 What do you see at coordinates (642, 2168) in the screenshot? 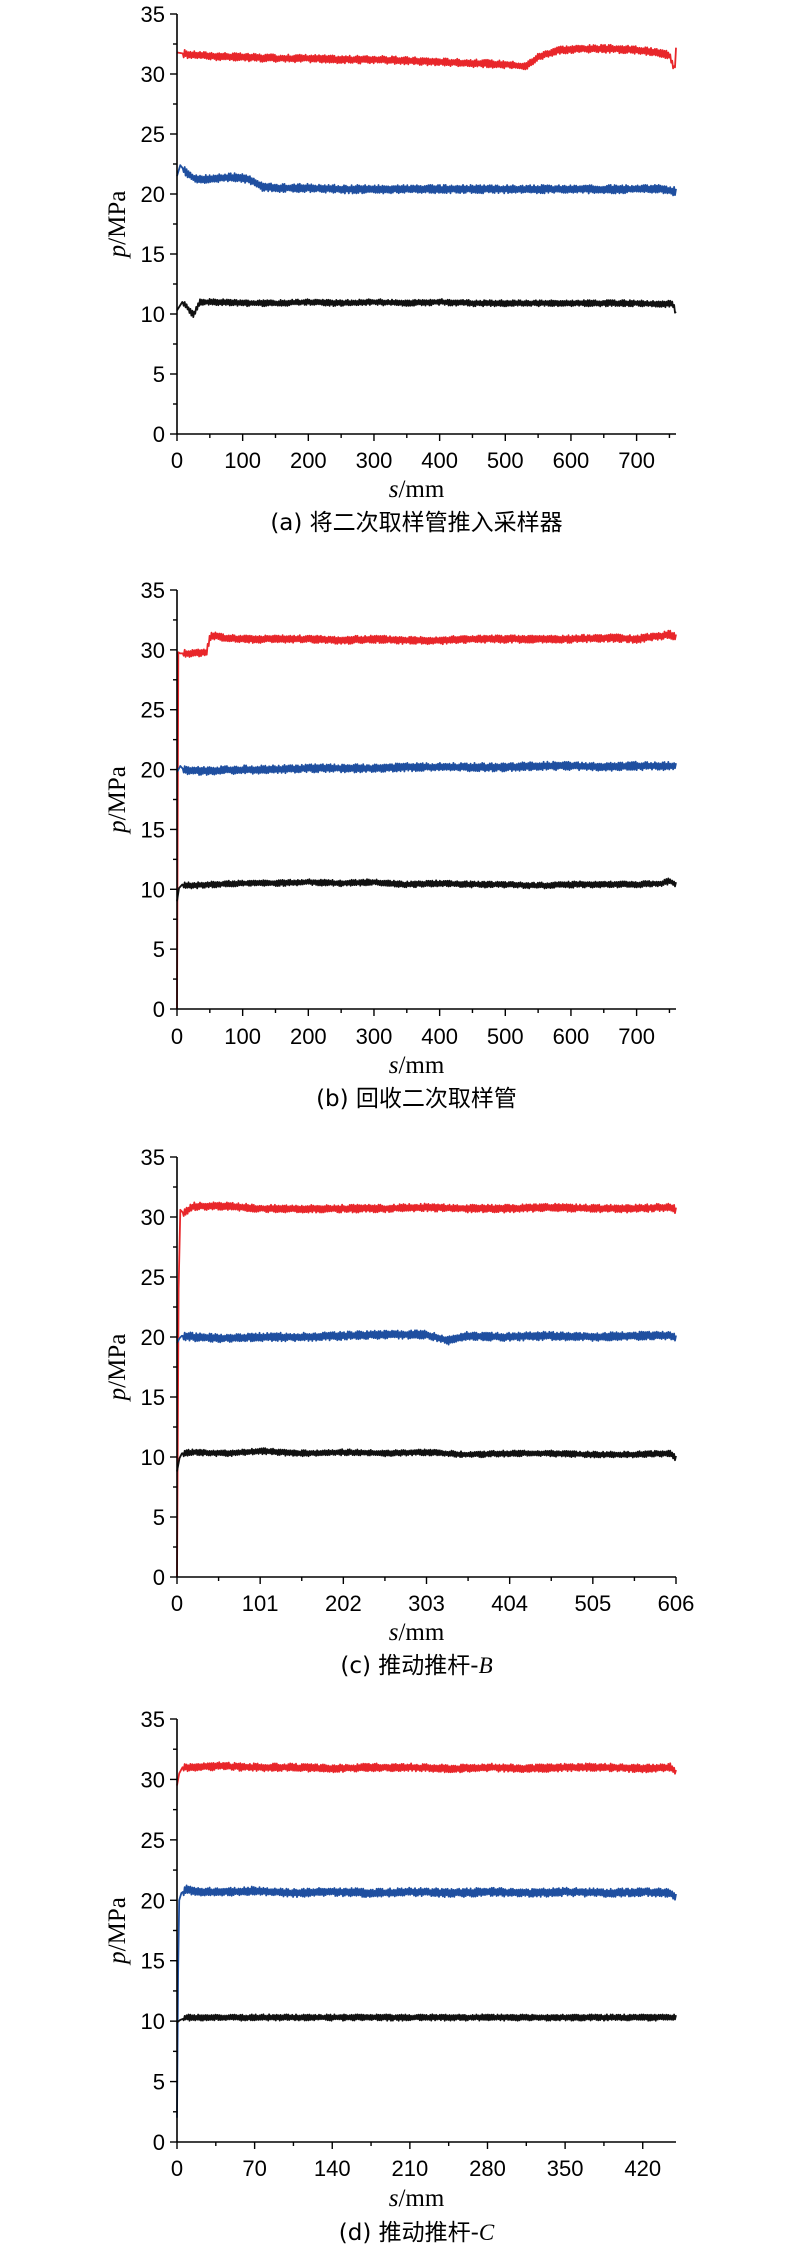
I see `x-tick-label: 420` at bounding box center [642, 2168].